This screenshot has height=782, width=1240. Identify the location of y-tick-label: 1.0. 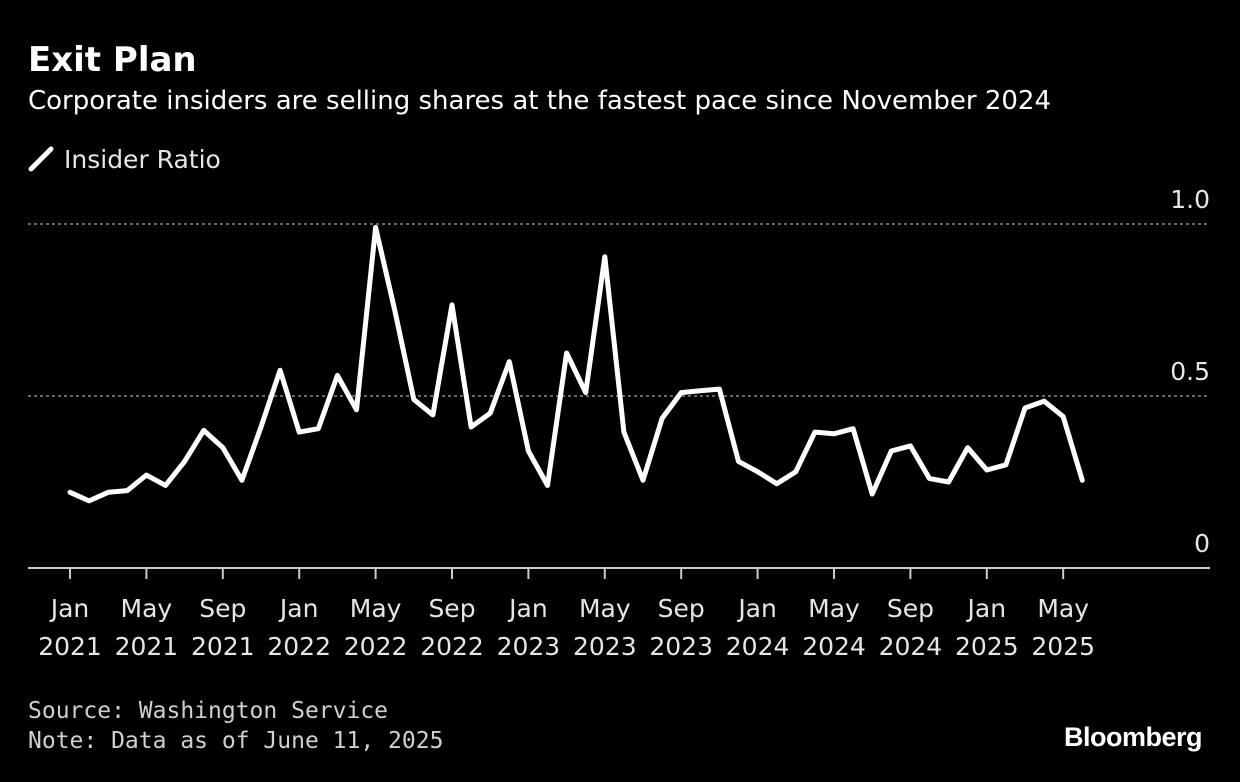
(1190, 199).